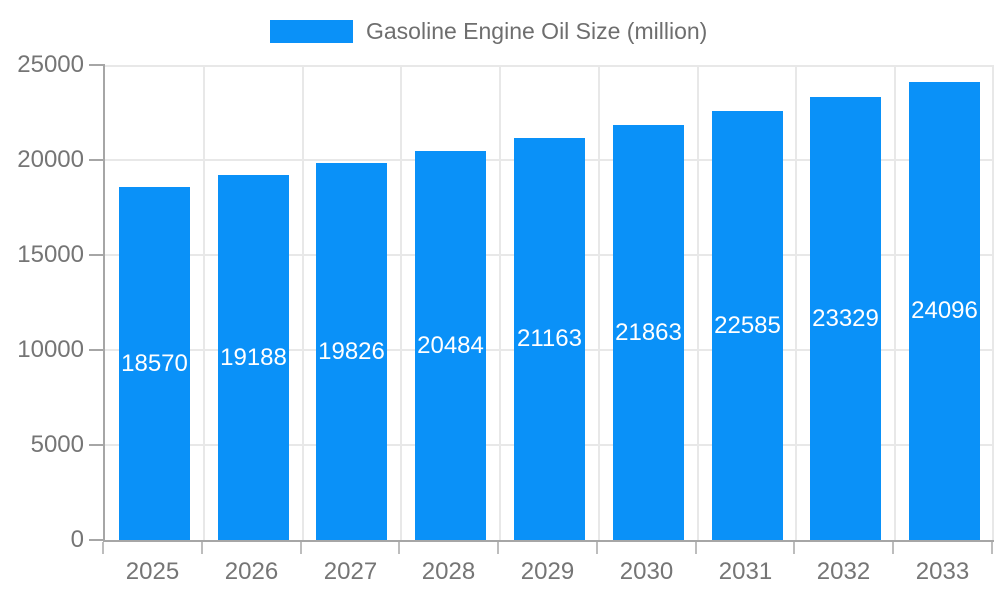 Image resolution: width=1000 pixels, height=600 pixels. I want to click on bar-value-label: 21863, so click(648, 332).